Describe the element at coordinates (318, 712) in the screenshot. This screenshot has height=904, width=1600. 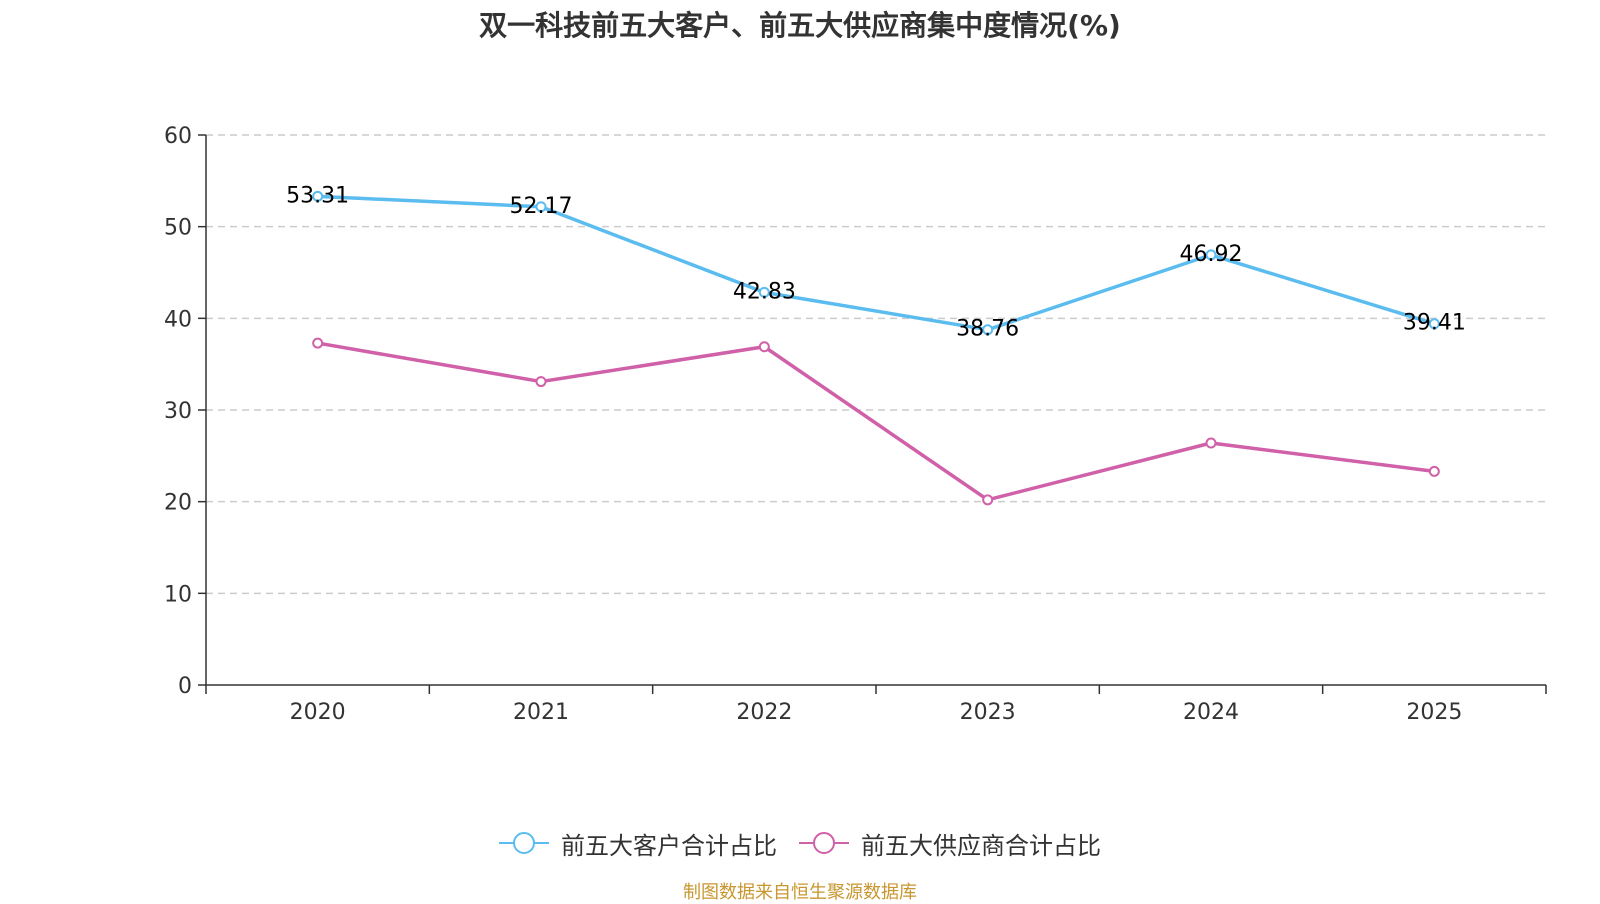
I see `x-tick-label-2020: 2020` at that location.